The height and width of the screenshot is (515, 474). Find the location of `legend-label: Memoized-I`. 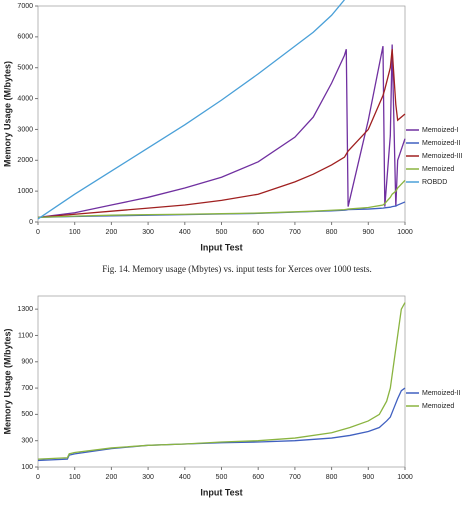

legend-label: Memoized-I is located at coordinates (440, 130).